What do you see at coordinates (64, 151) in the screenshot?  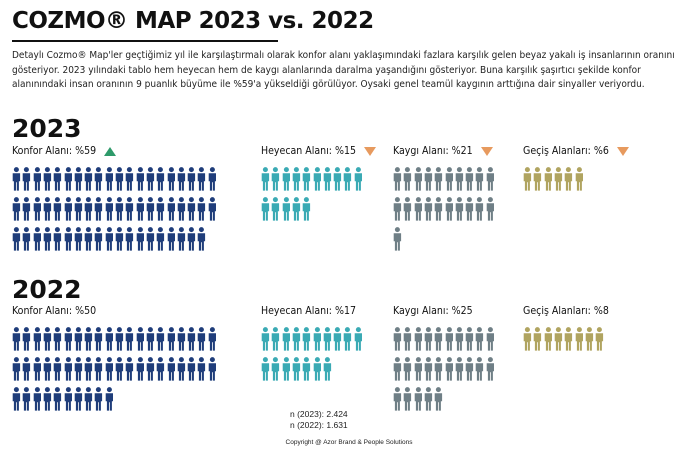 I see `category-label-konfor-2023: Konfor Alanı: %59` at bounding box center [64, 151].